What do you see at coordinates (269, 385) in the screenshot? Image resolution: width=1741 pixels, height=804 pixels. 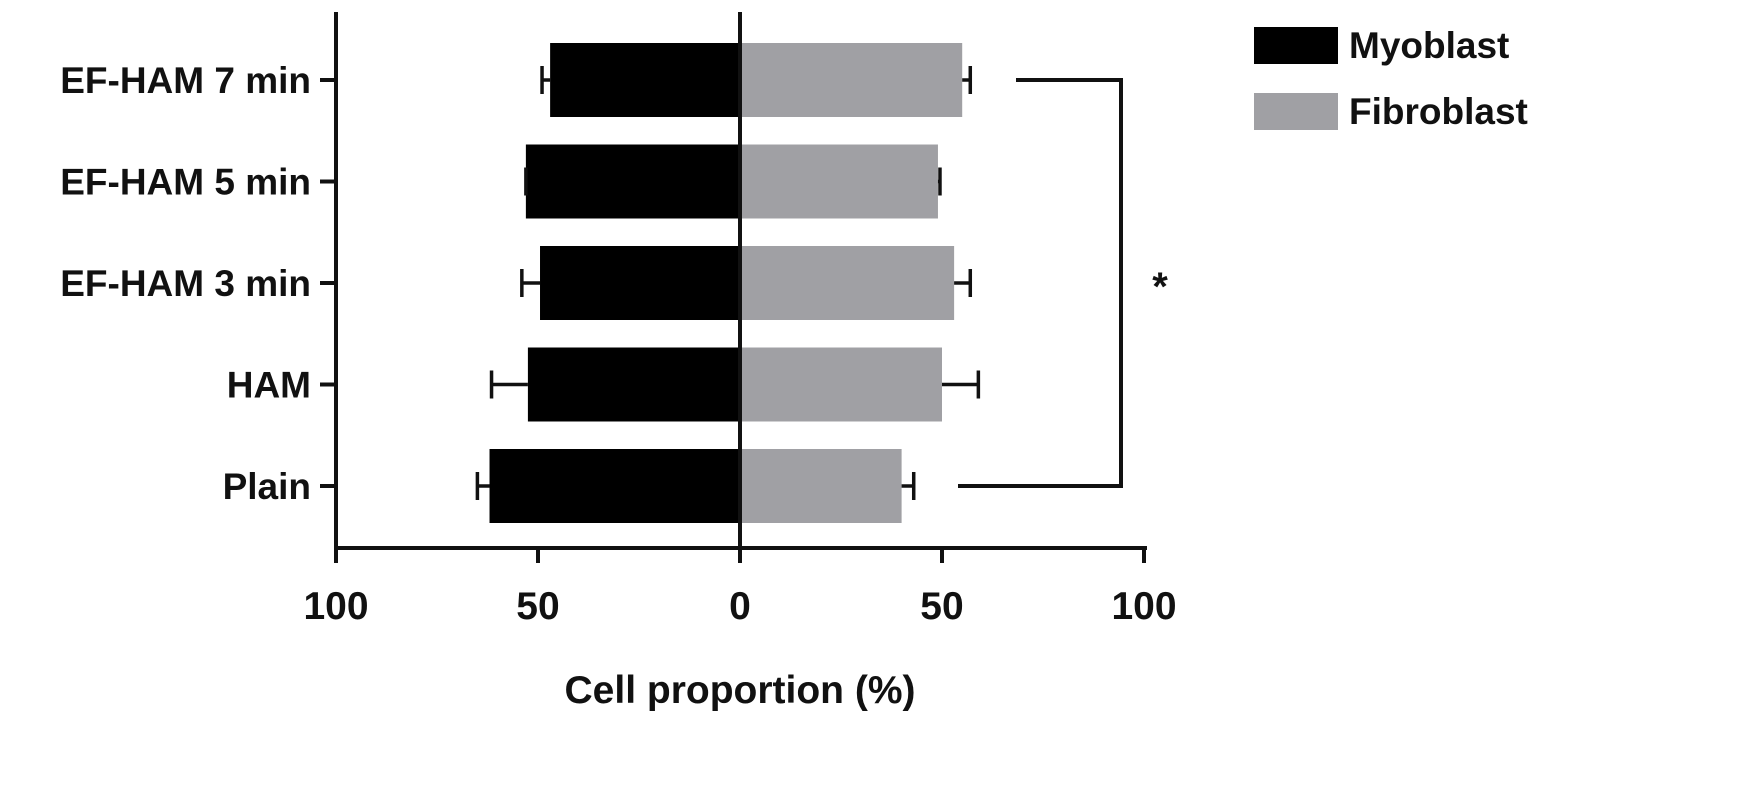 I see `y-tick-label-ham: HAM` at bounding box center [269, 385].